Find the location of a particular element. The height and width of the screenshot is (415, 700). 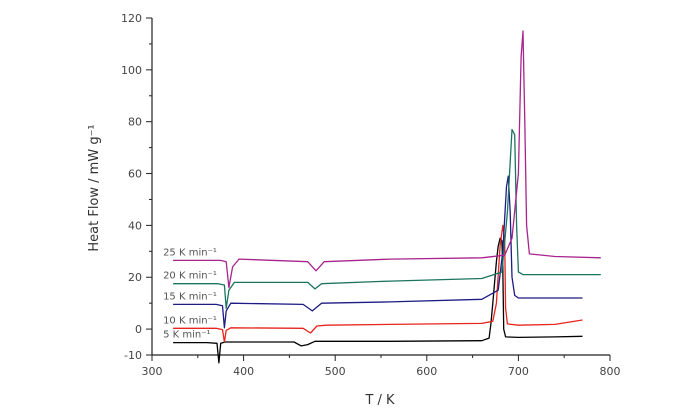

x-axis-title: T / K is located at coordinates (379, 400).